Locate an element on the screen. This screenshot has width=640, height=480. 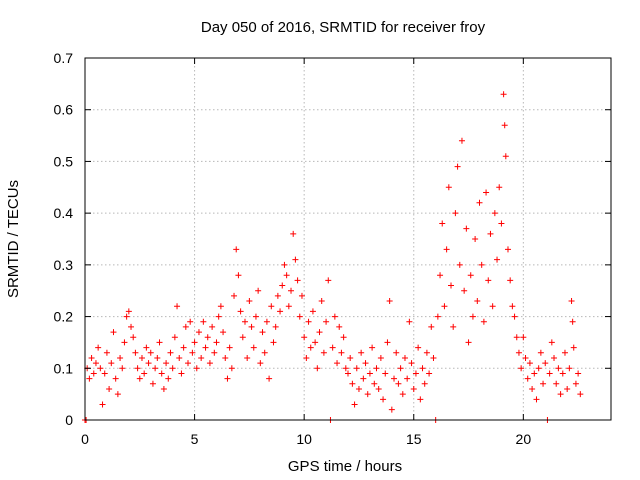
x-tick-label: 10 is located at coordinates (304, 439).